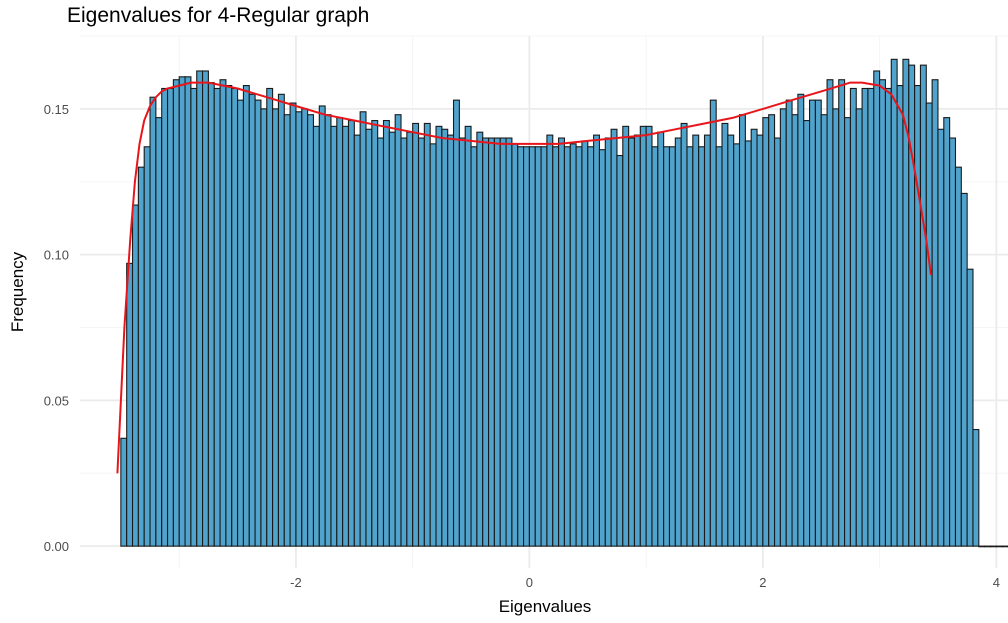  I want to click on y-tick-label: 0.00, so click(56, 546).